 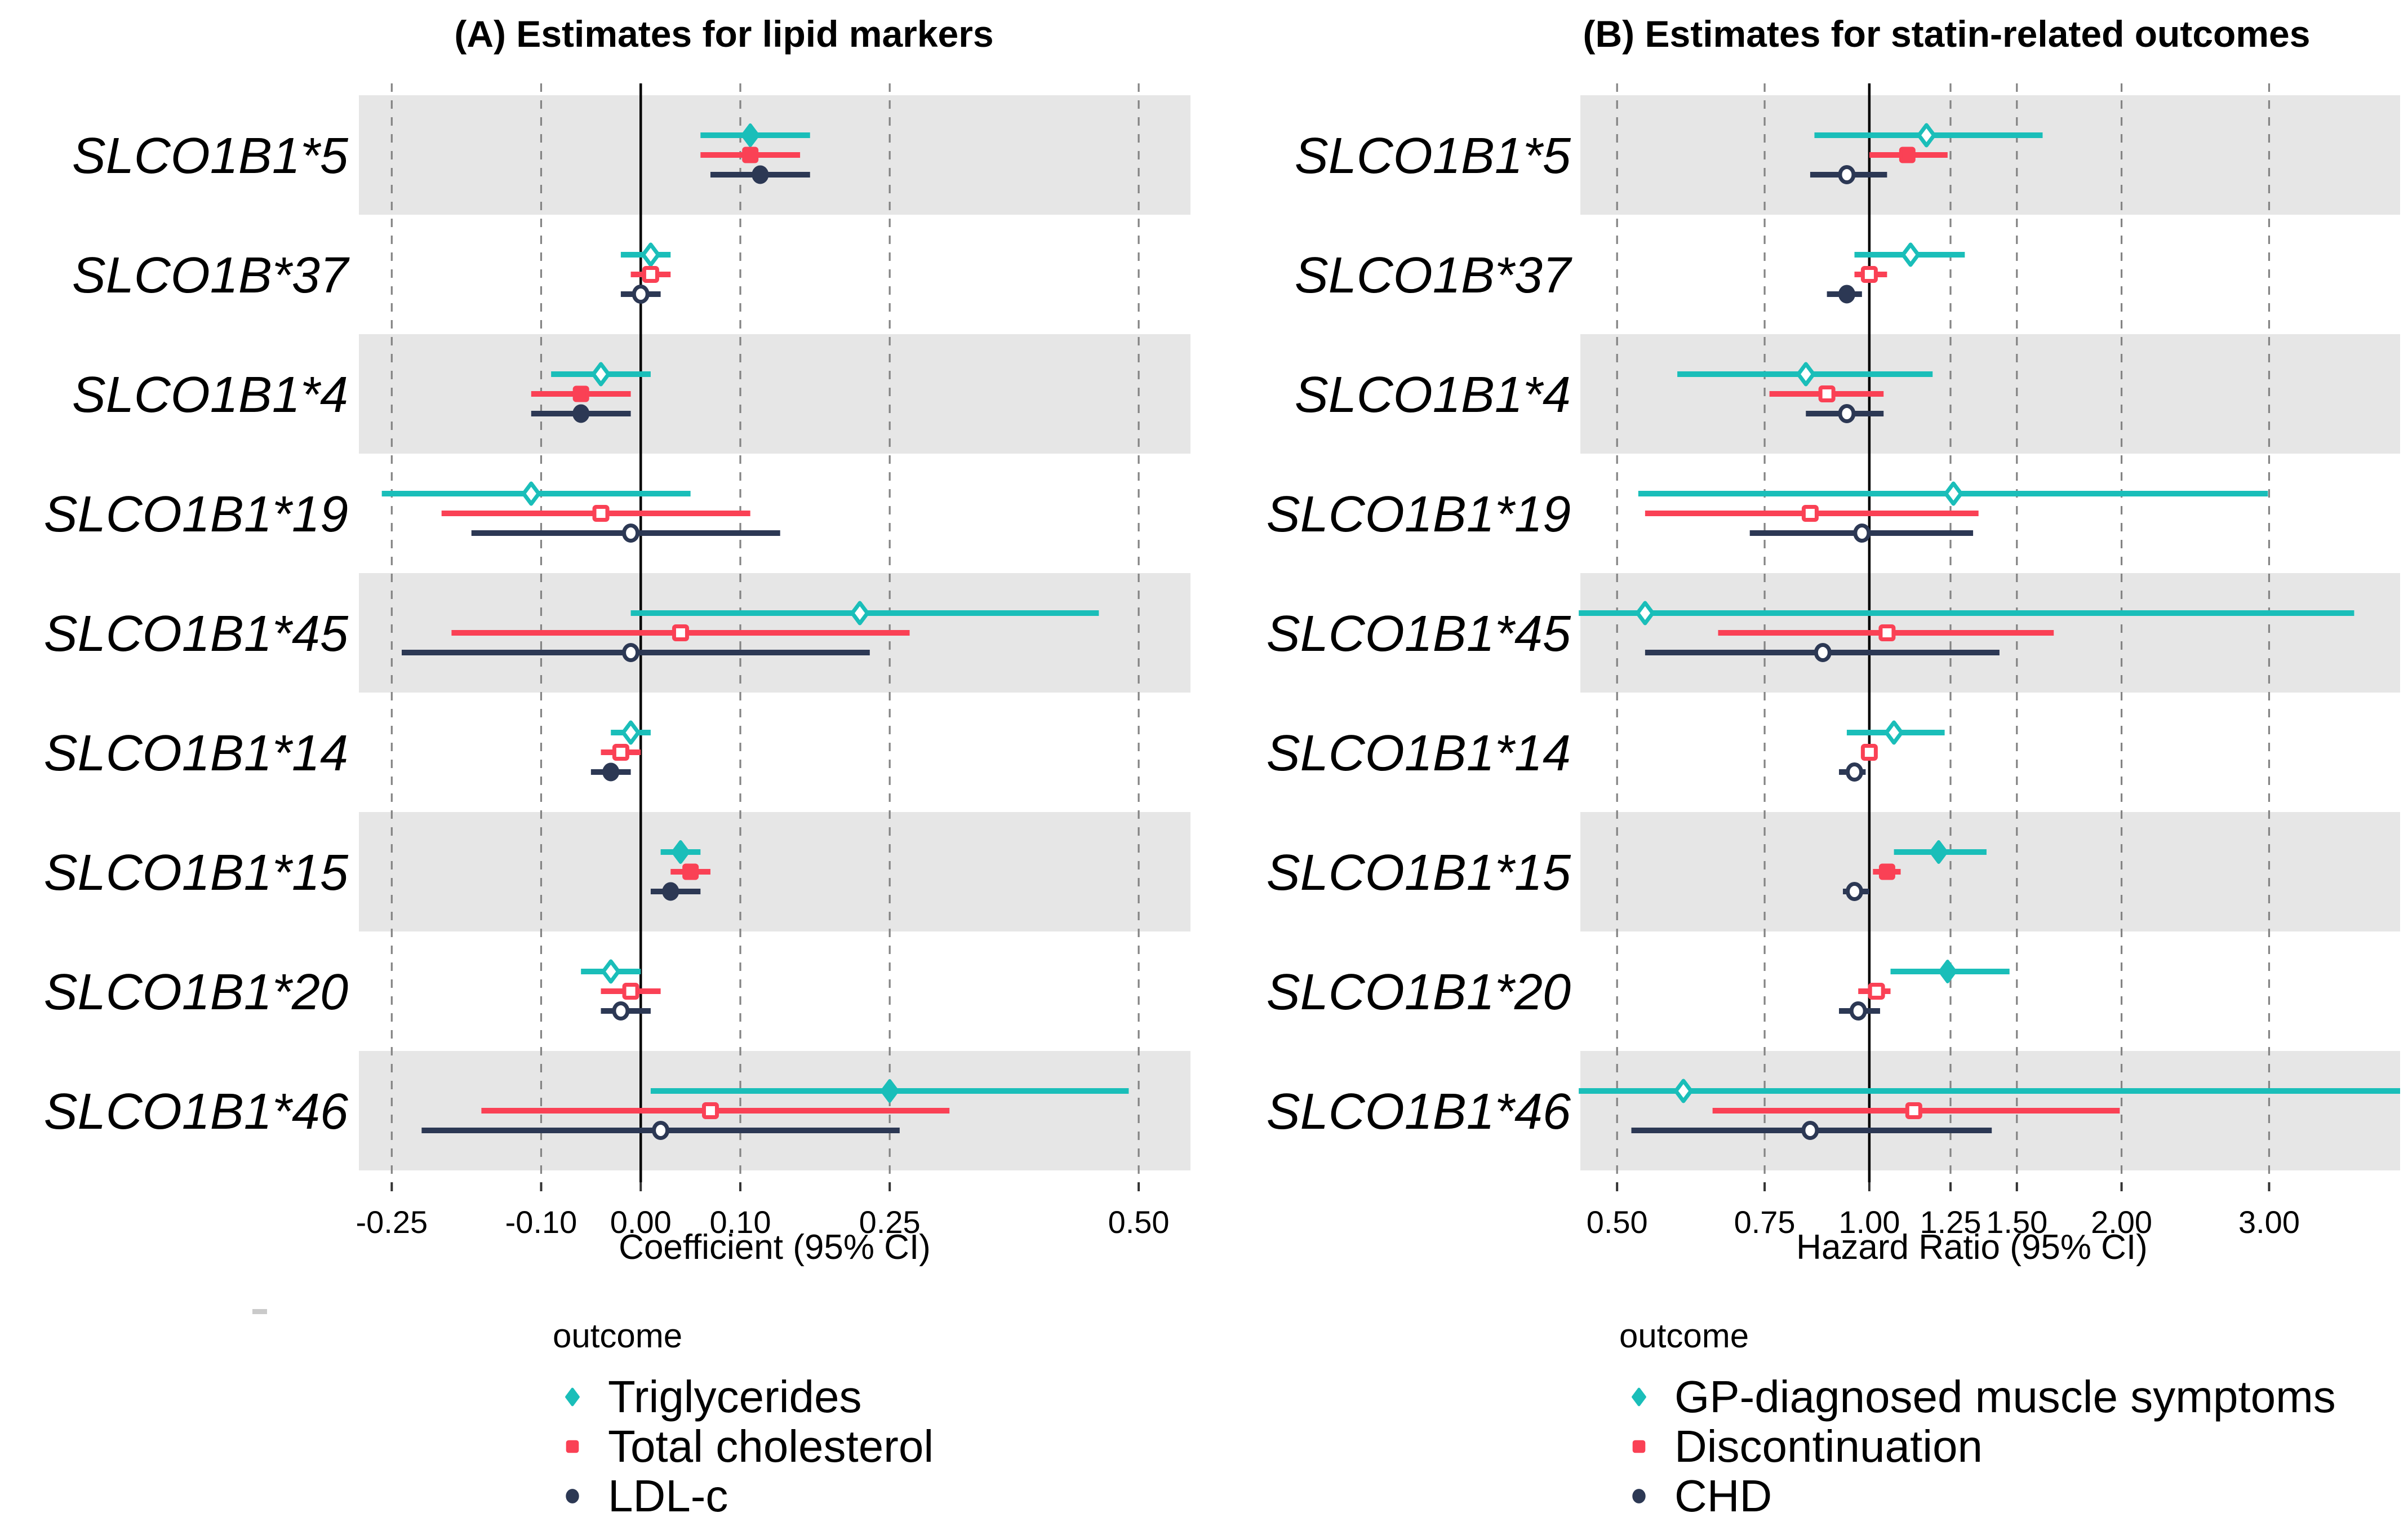 I want to click on x-tick-label: -0.25, so click(x=392, y=1222).